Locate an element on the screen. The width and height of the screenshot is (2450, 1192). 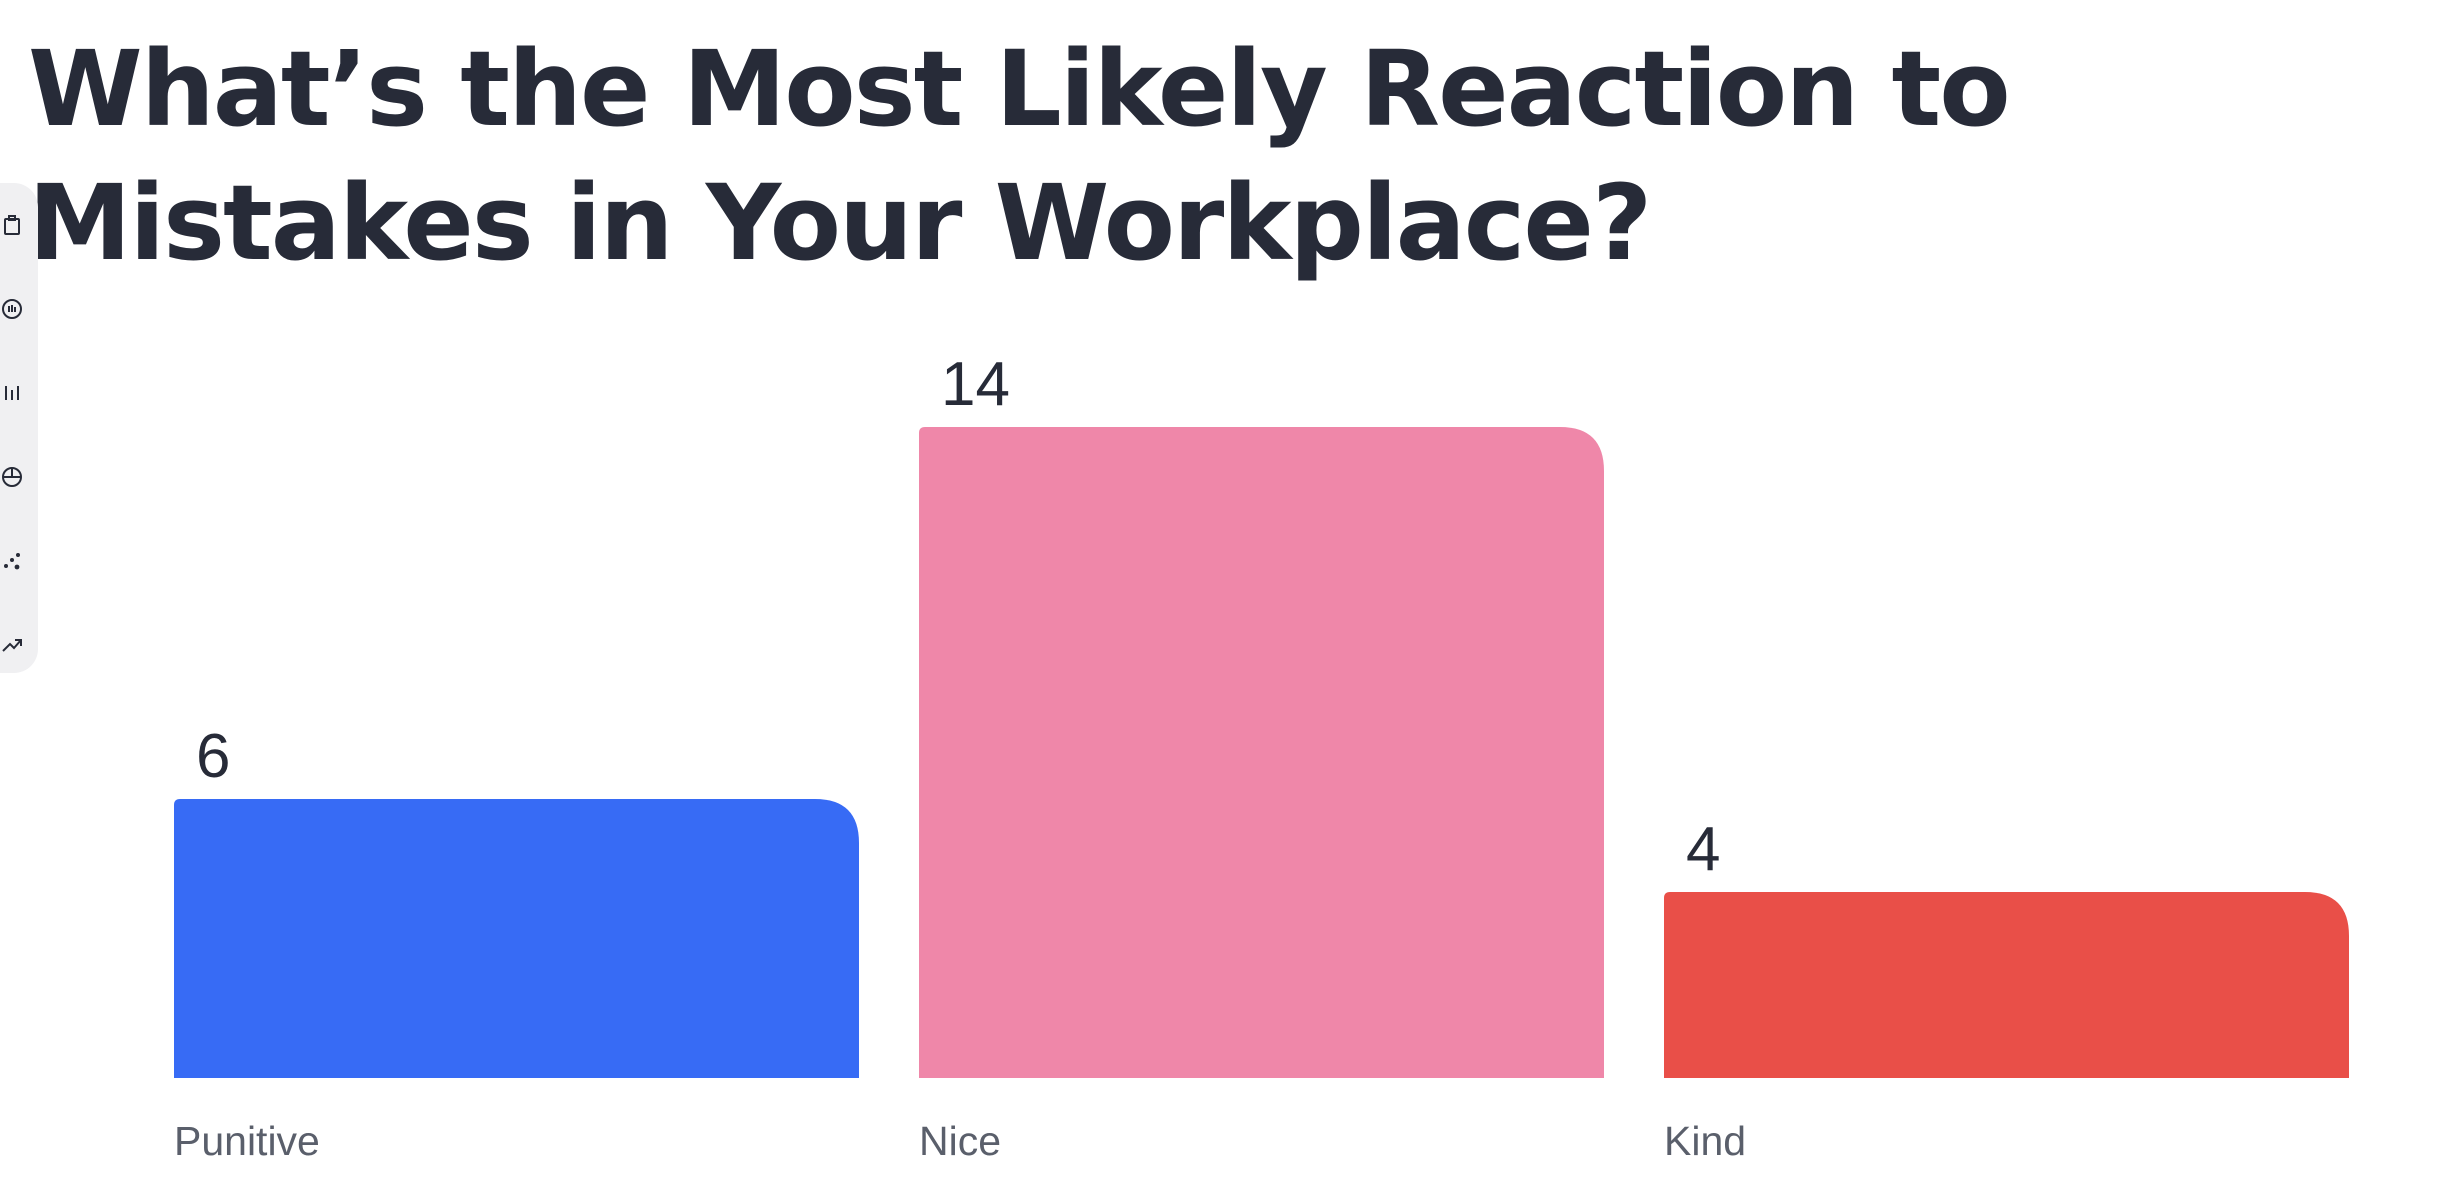
chart-icon is located at coordinates (12, 309).